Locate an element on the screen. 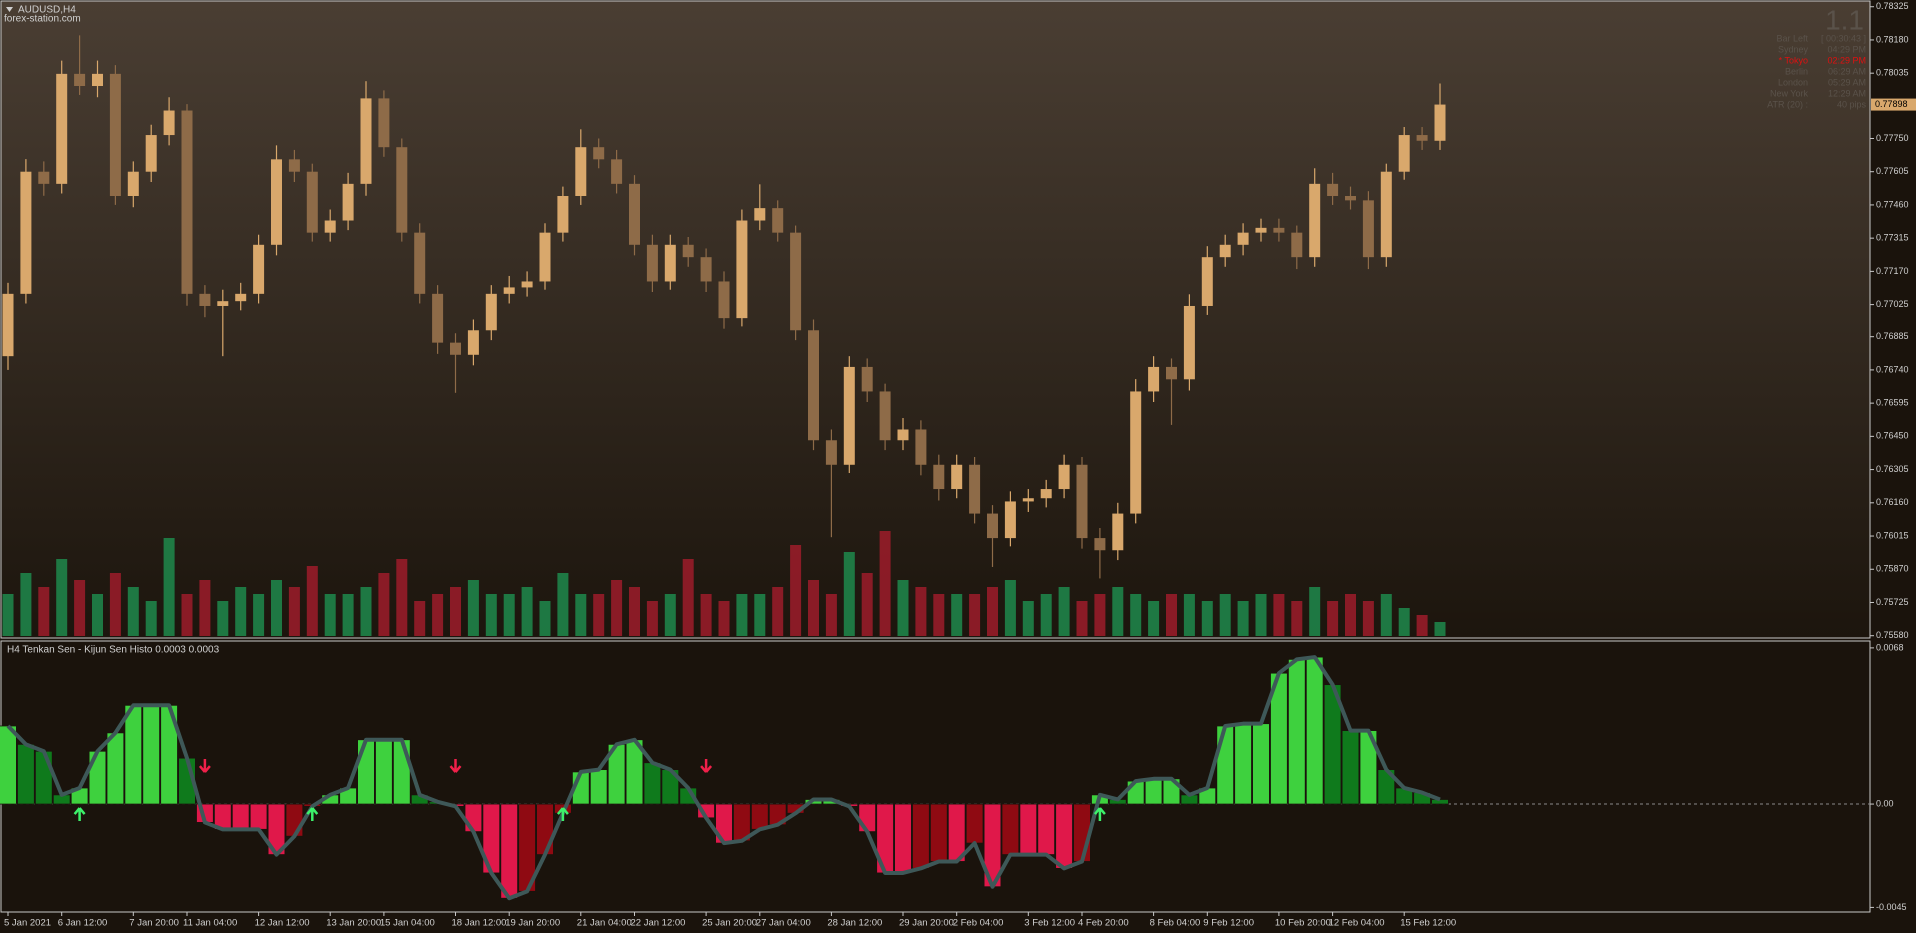  sell-arrow is located at coordinates (204, 766).